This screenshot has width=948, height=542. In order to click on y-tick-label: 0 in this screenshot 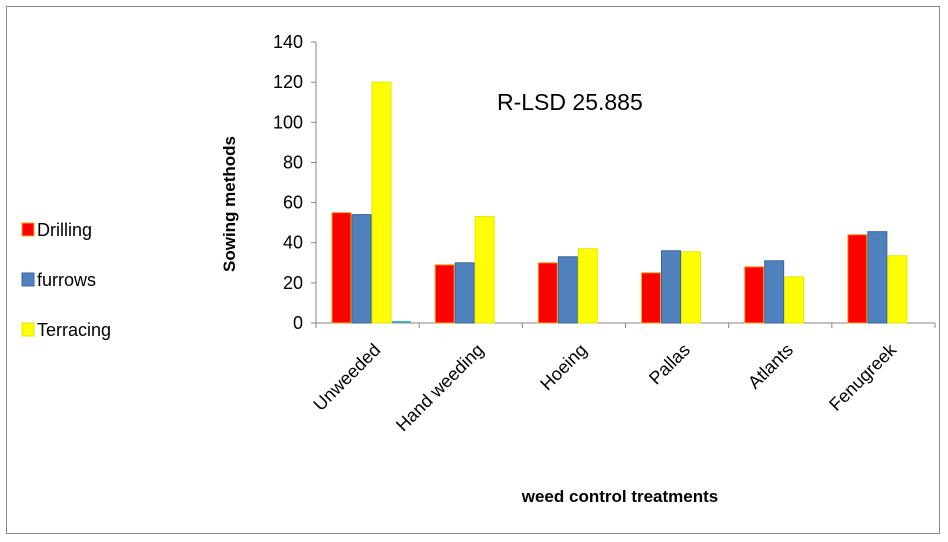, I will do `click(298, 323)`.